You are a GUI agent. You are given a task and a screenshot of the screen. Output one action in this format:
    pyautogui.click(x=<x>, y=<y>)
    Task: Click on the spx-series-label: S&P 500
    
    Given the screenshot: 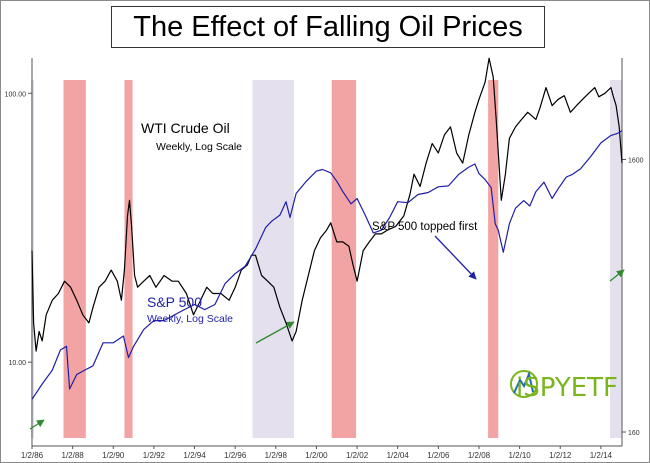 What is the action you would take?
    pyautogui.click(x=174, y=302)
    